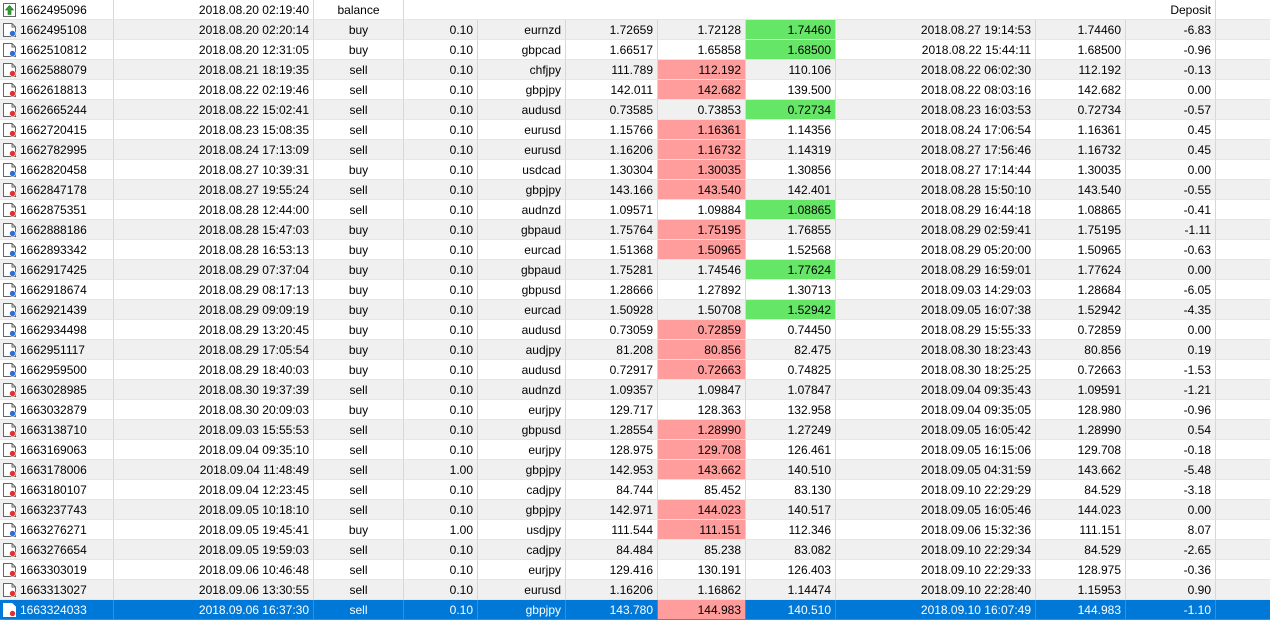  What do you see at coordinates (57, 150) in the screenshot?
I see `ticket-cell: 1662782995` at bounding box center [57, 150].